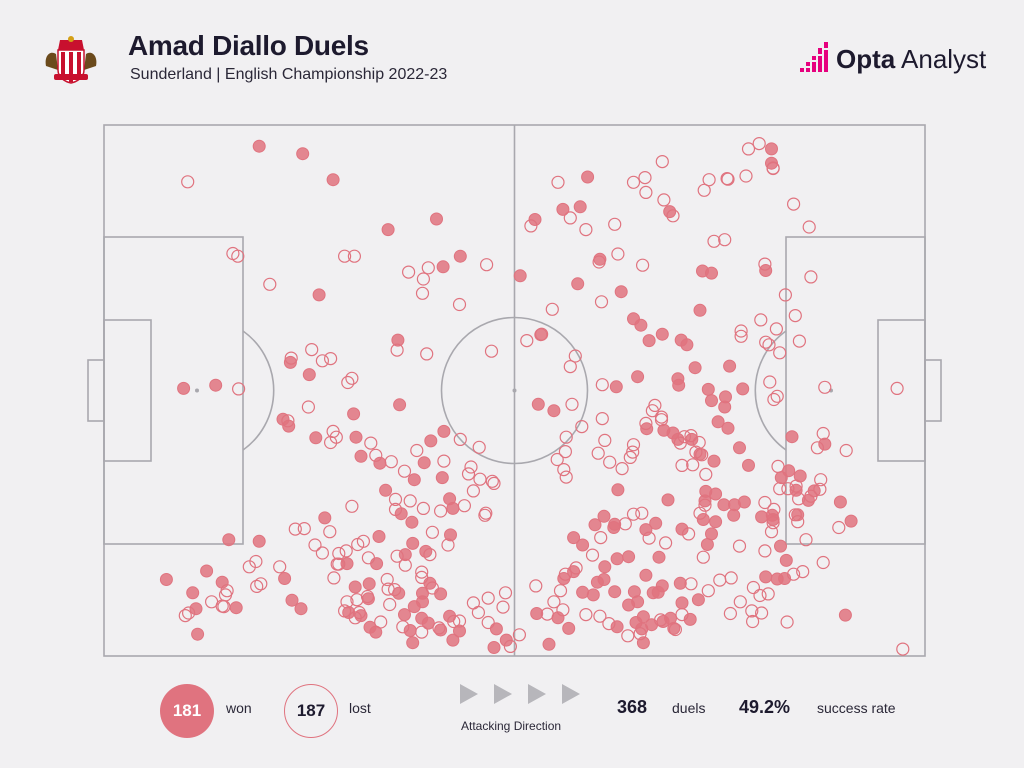 This screenshot has height=768, width=1024. What do you see at coordinates (689, 708) in the screenshot?
I see `duels-label: duels` at bounding box center [689, 708].